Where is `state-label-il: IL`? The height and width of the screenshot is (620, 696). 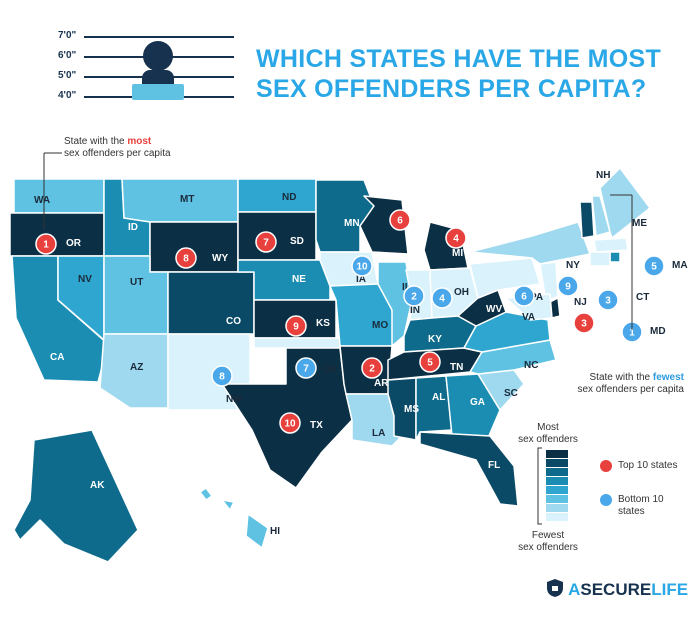
state-label-il: IL is located at coordinates (406, 287).